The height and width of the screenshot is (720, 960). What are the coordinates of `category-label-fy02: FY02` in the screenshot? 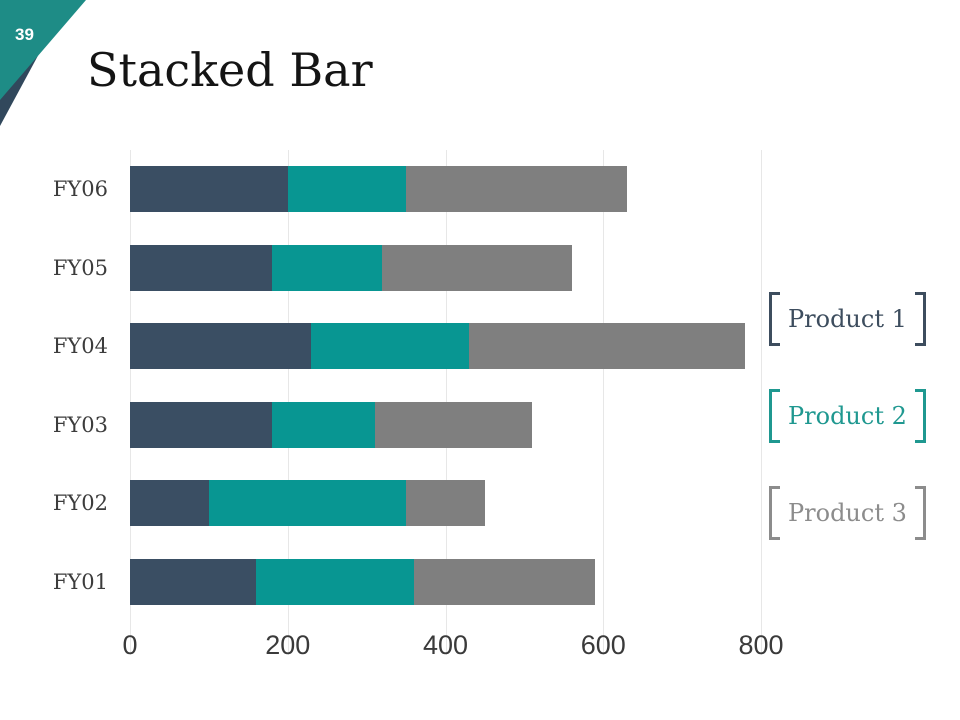 It's located at (80, 503).